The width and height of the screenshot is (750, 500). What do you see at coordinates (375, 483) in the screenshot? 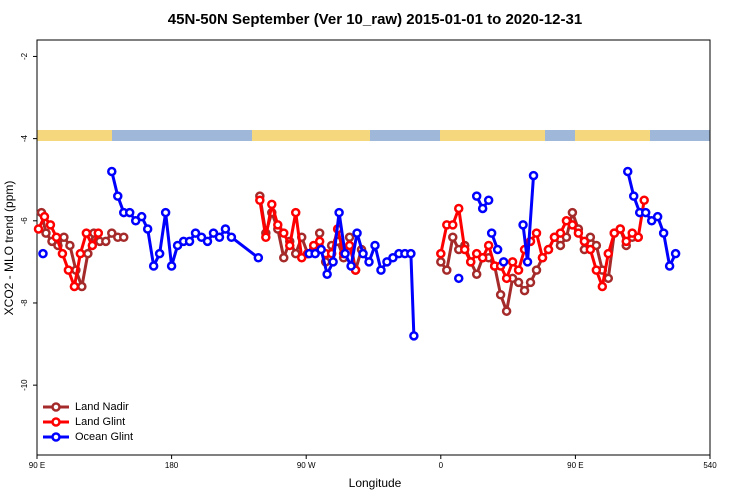
I see `x-axis-label: Longitude` at bounding box center [375, 483].